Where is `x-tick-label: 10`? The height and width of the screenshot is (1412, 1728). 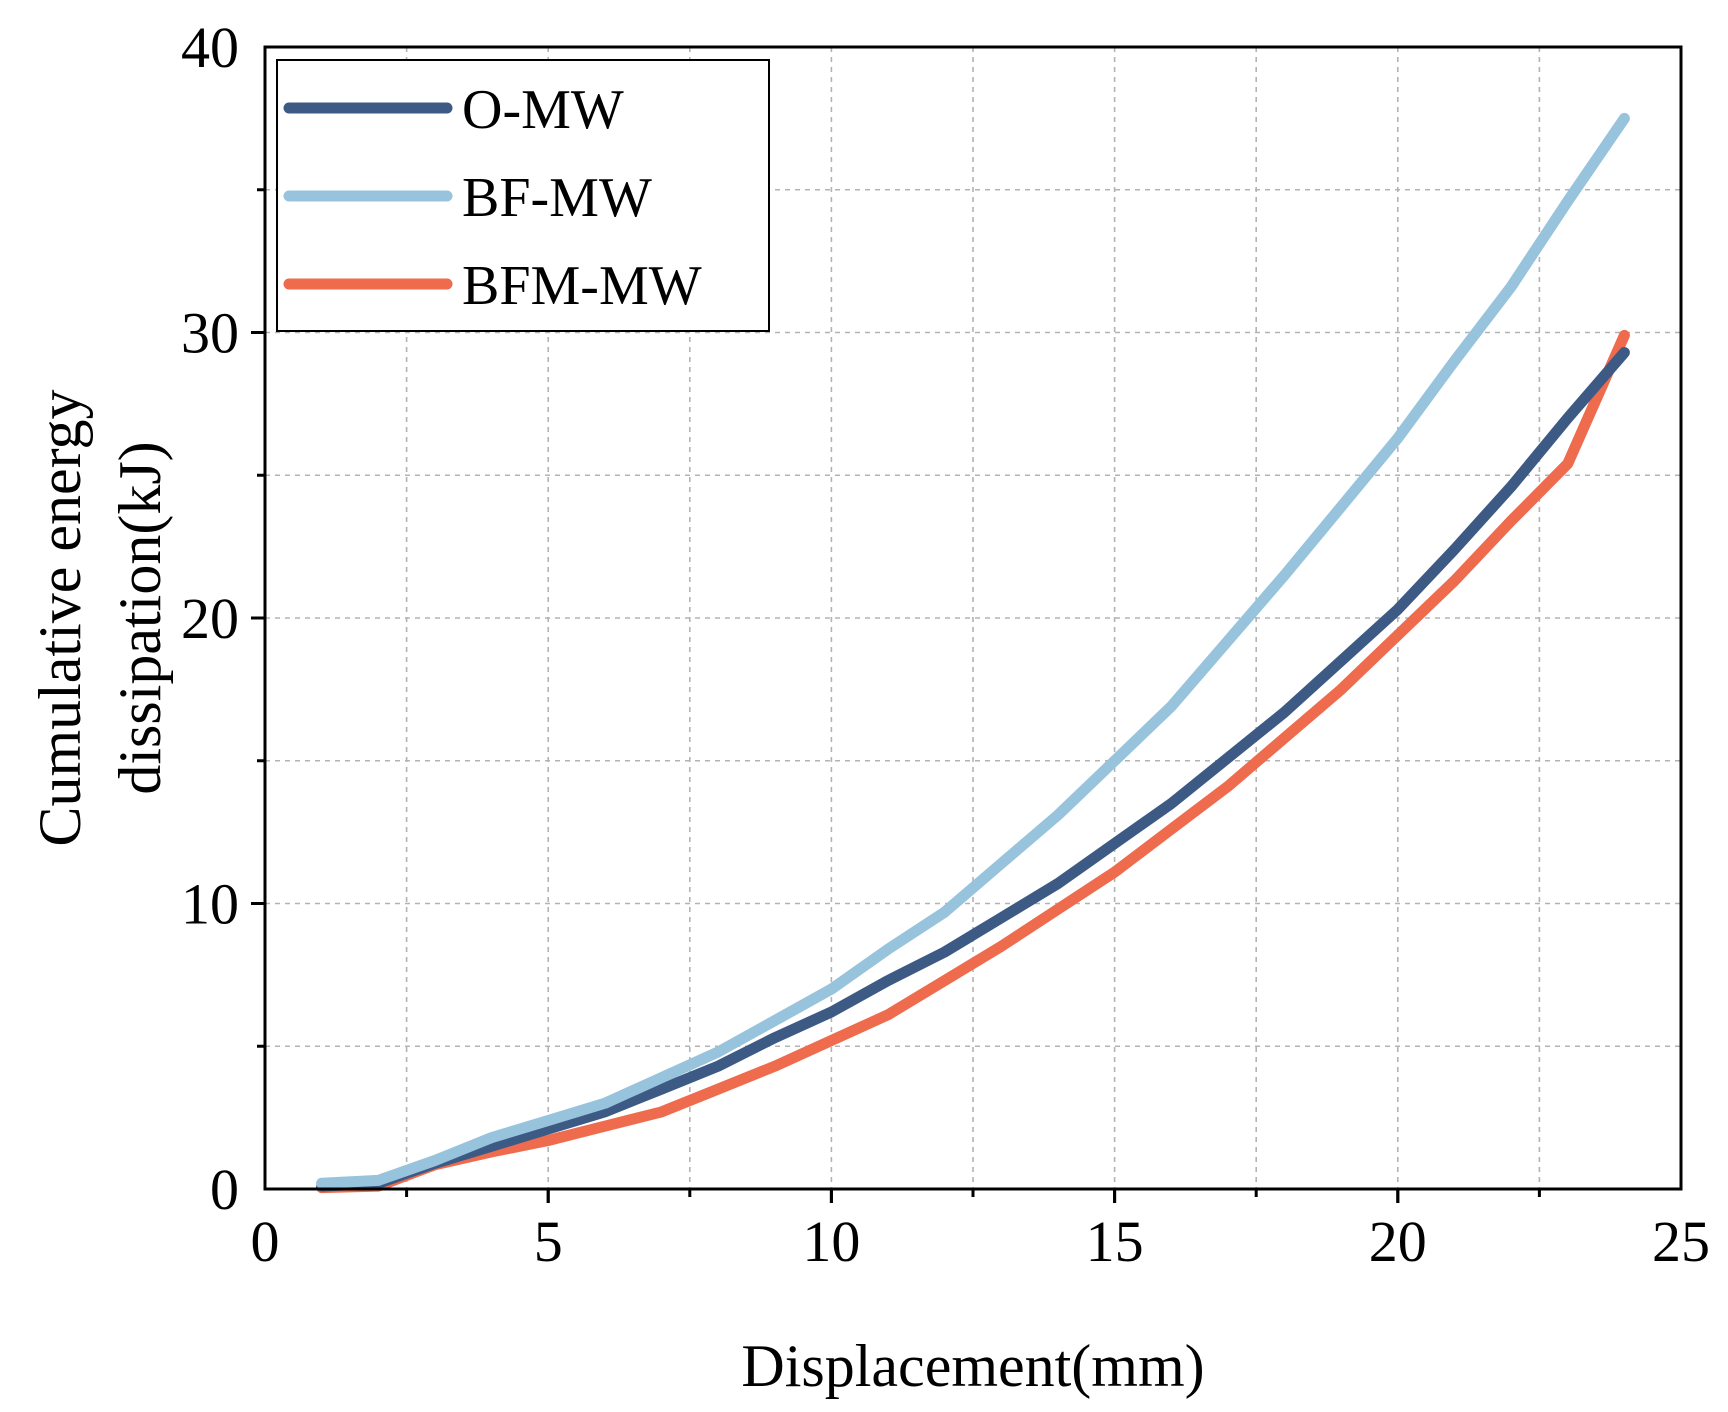
x-tick-label: 10 is located at coordinates (831, 1241).